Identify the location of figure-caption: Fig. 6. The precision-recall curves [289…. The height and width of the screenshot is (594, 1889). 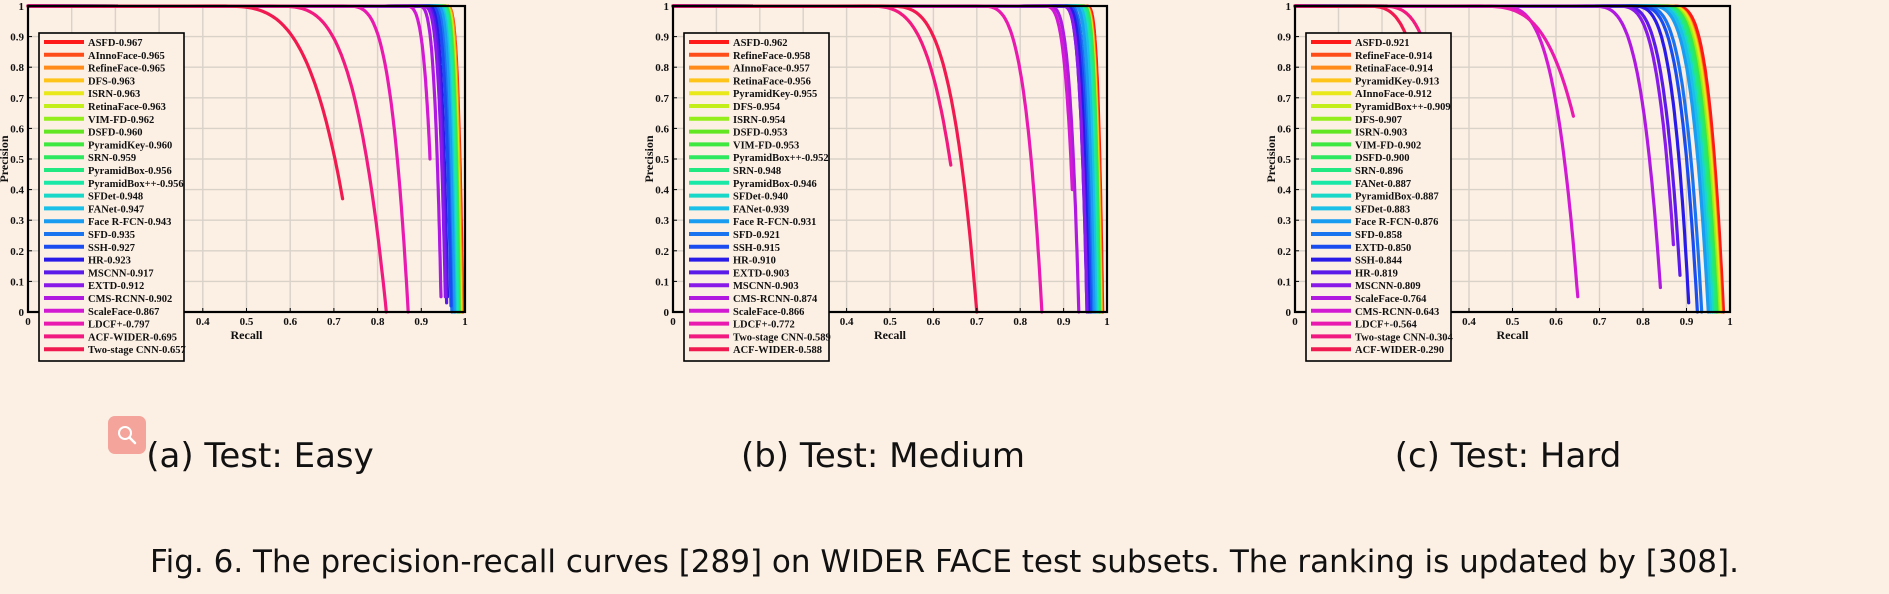
(944, 562).